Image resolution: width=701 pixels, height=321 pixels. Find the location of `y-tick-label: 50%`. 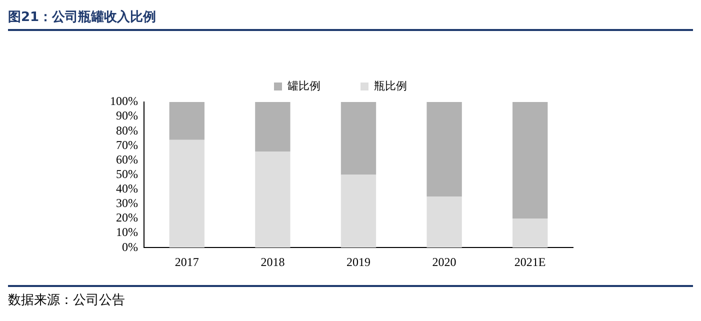

y-tick-label: 50% is located at coordinates (127, 173).